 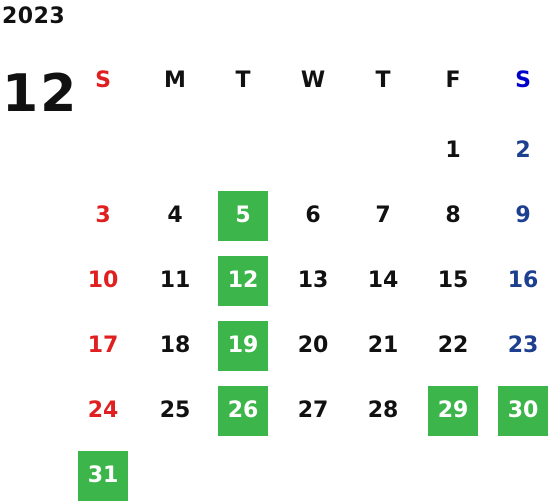 What do you see at coordinates (313, 80) in the screenshot?
I see `weekday-wednesday: W` at bounding box center [313, 80].